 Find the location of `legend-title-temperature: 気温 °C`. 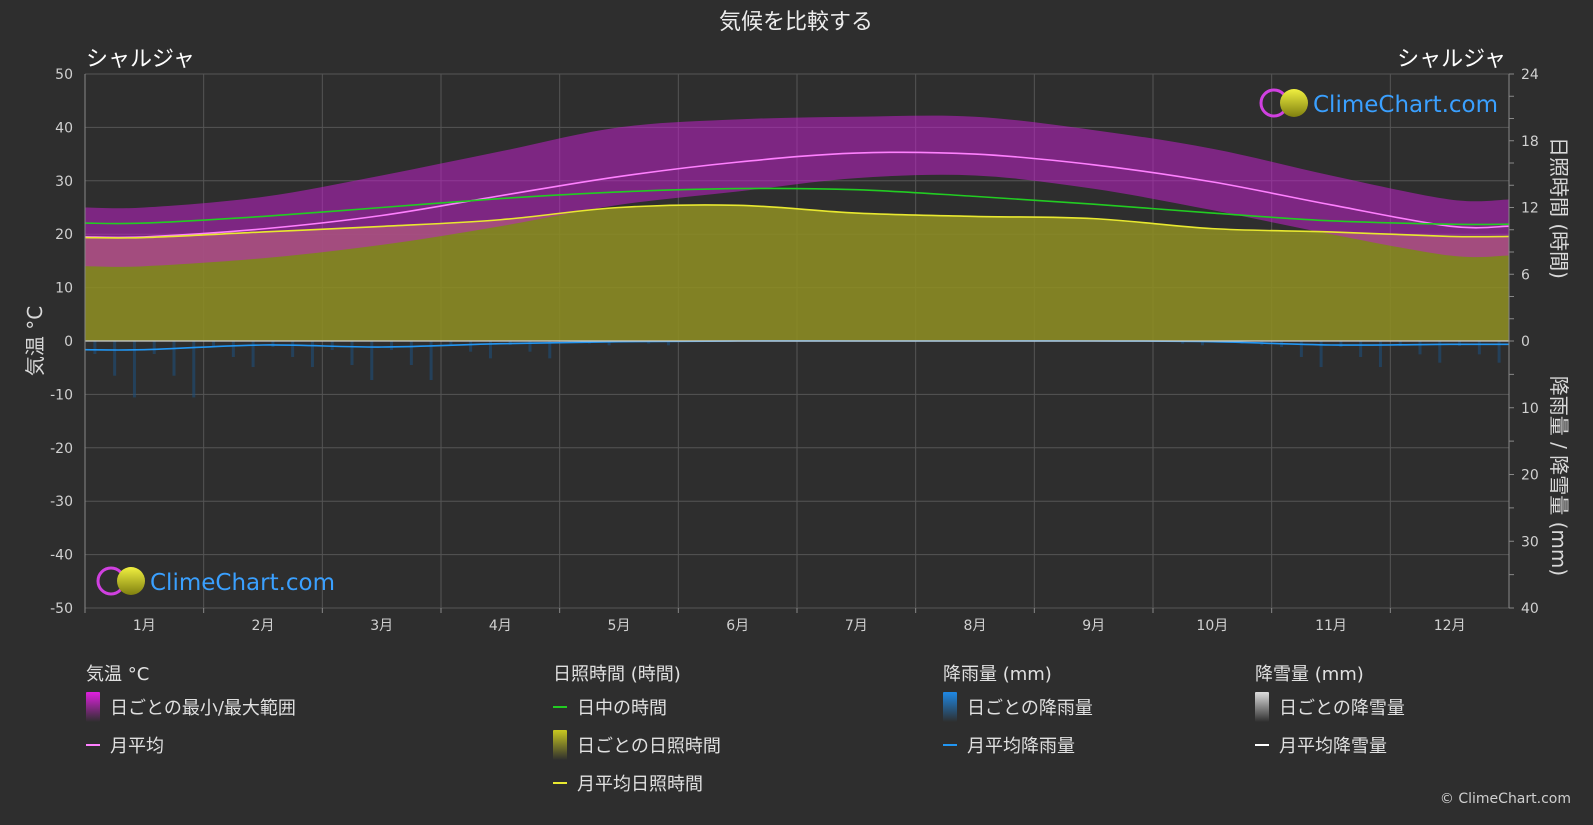

legend-title-temperature: 気温 °C is located at coordinates (118, 674).